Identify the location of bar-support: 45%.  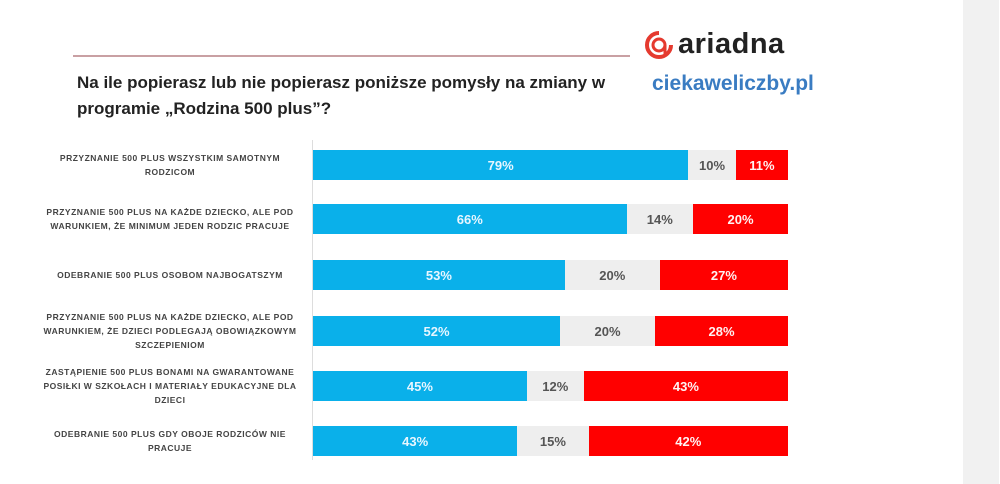
(420, 386).